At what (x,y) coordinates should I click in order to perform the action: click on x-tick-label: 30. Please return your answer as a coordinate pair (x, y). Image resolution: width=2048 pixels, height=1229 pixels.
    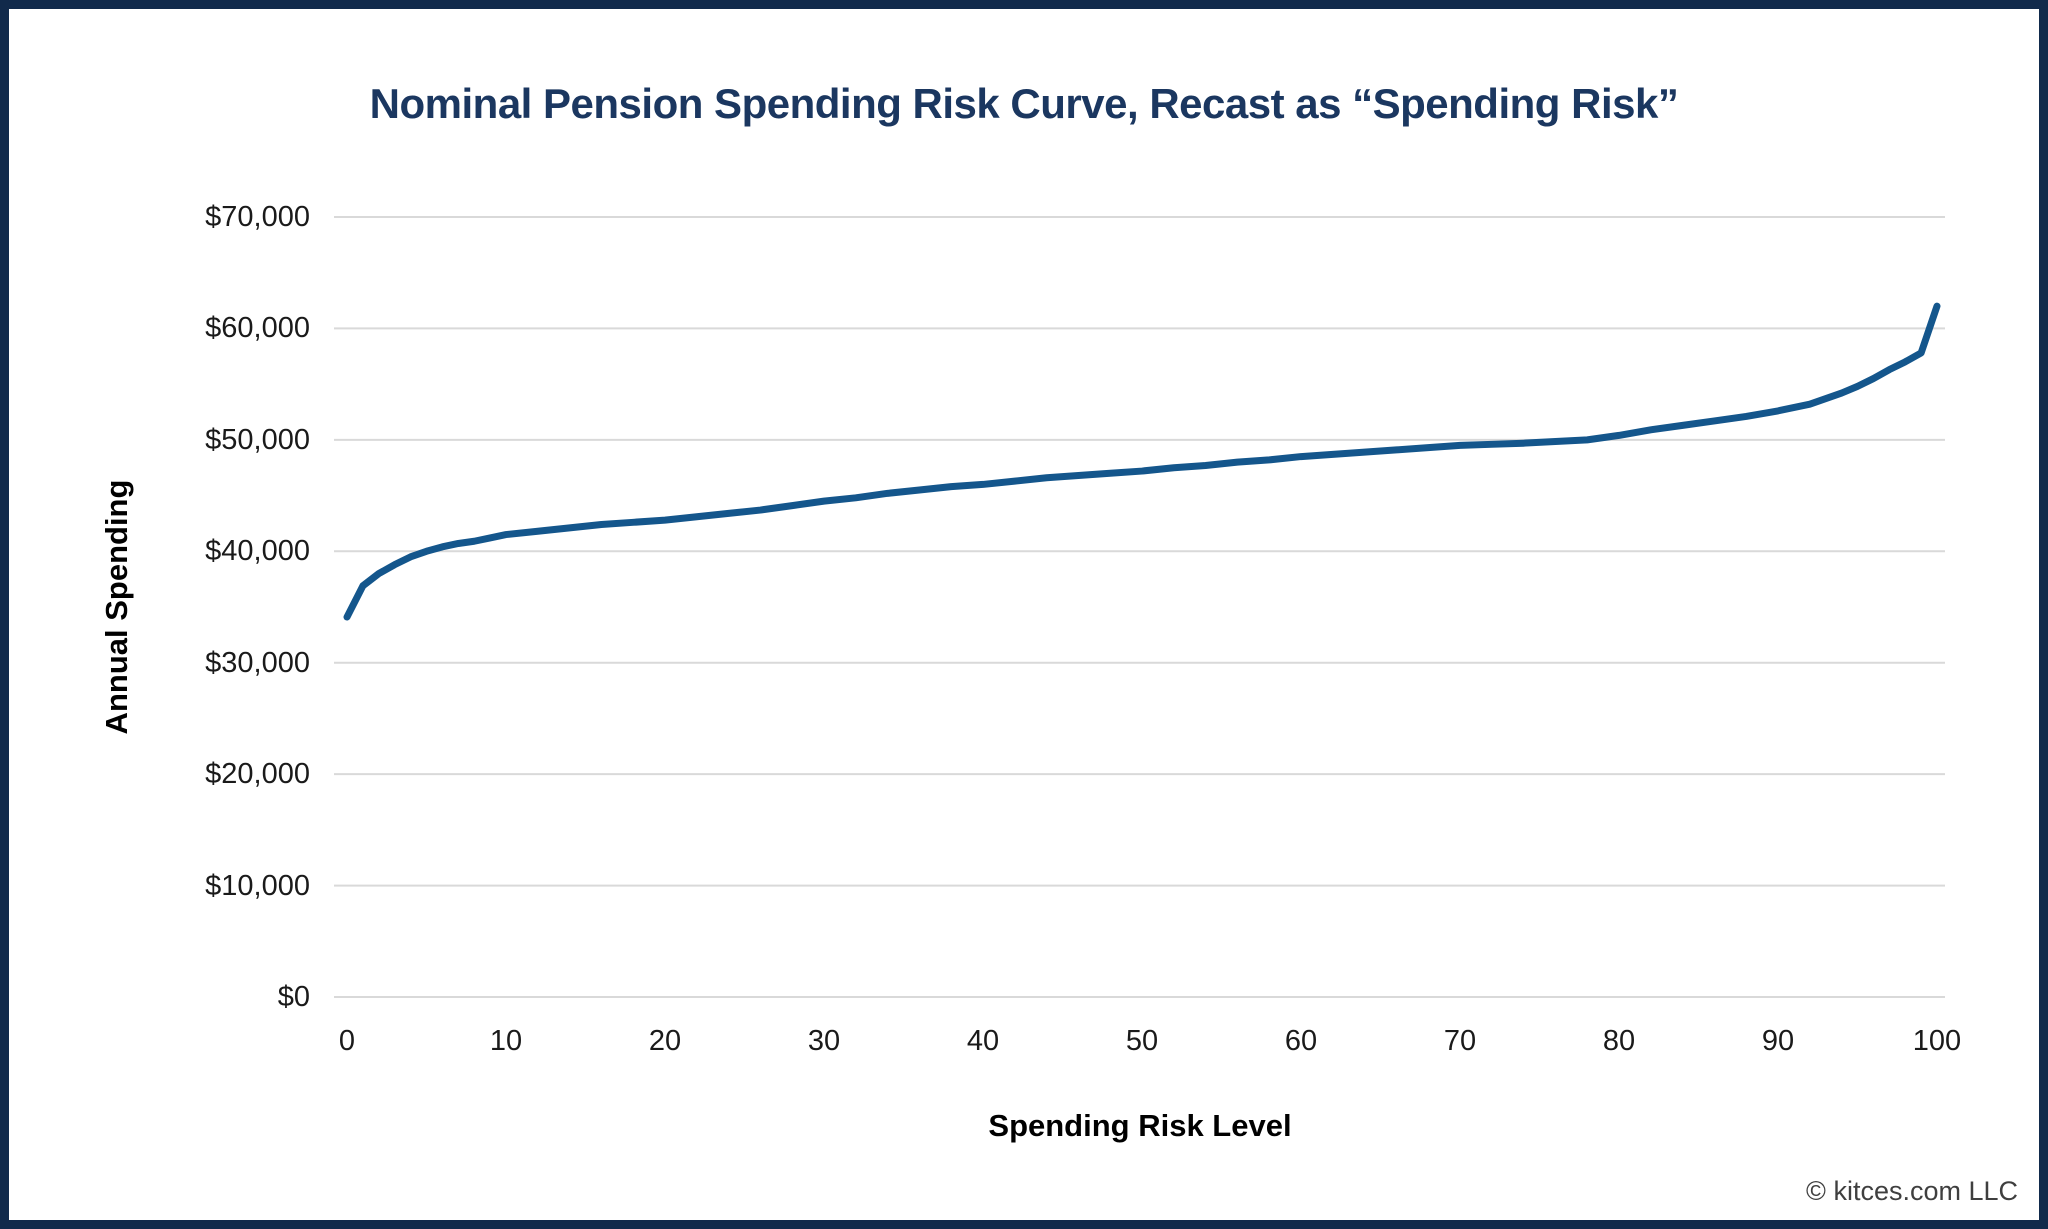
    Looking at the image, I should click on (824, 1041).